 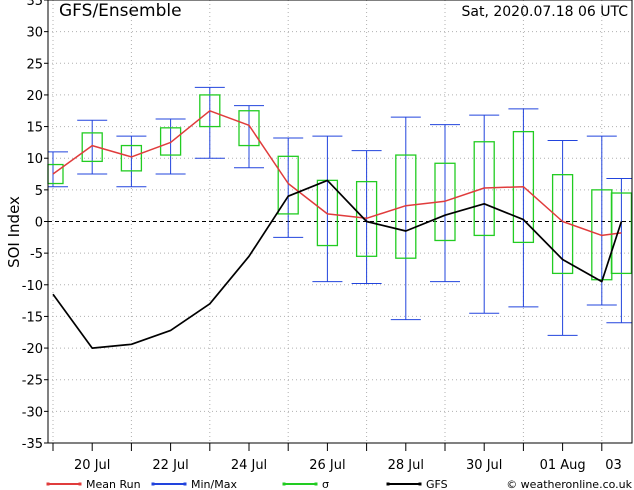 What do you see at coordinates (39, 191) in the screenshot?
I see `y-tick-label: 5` at bounding box center [39, 191].